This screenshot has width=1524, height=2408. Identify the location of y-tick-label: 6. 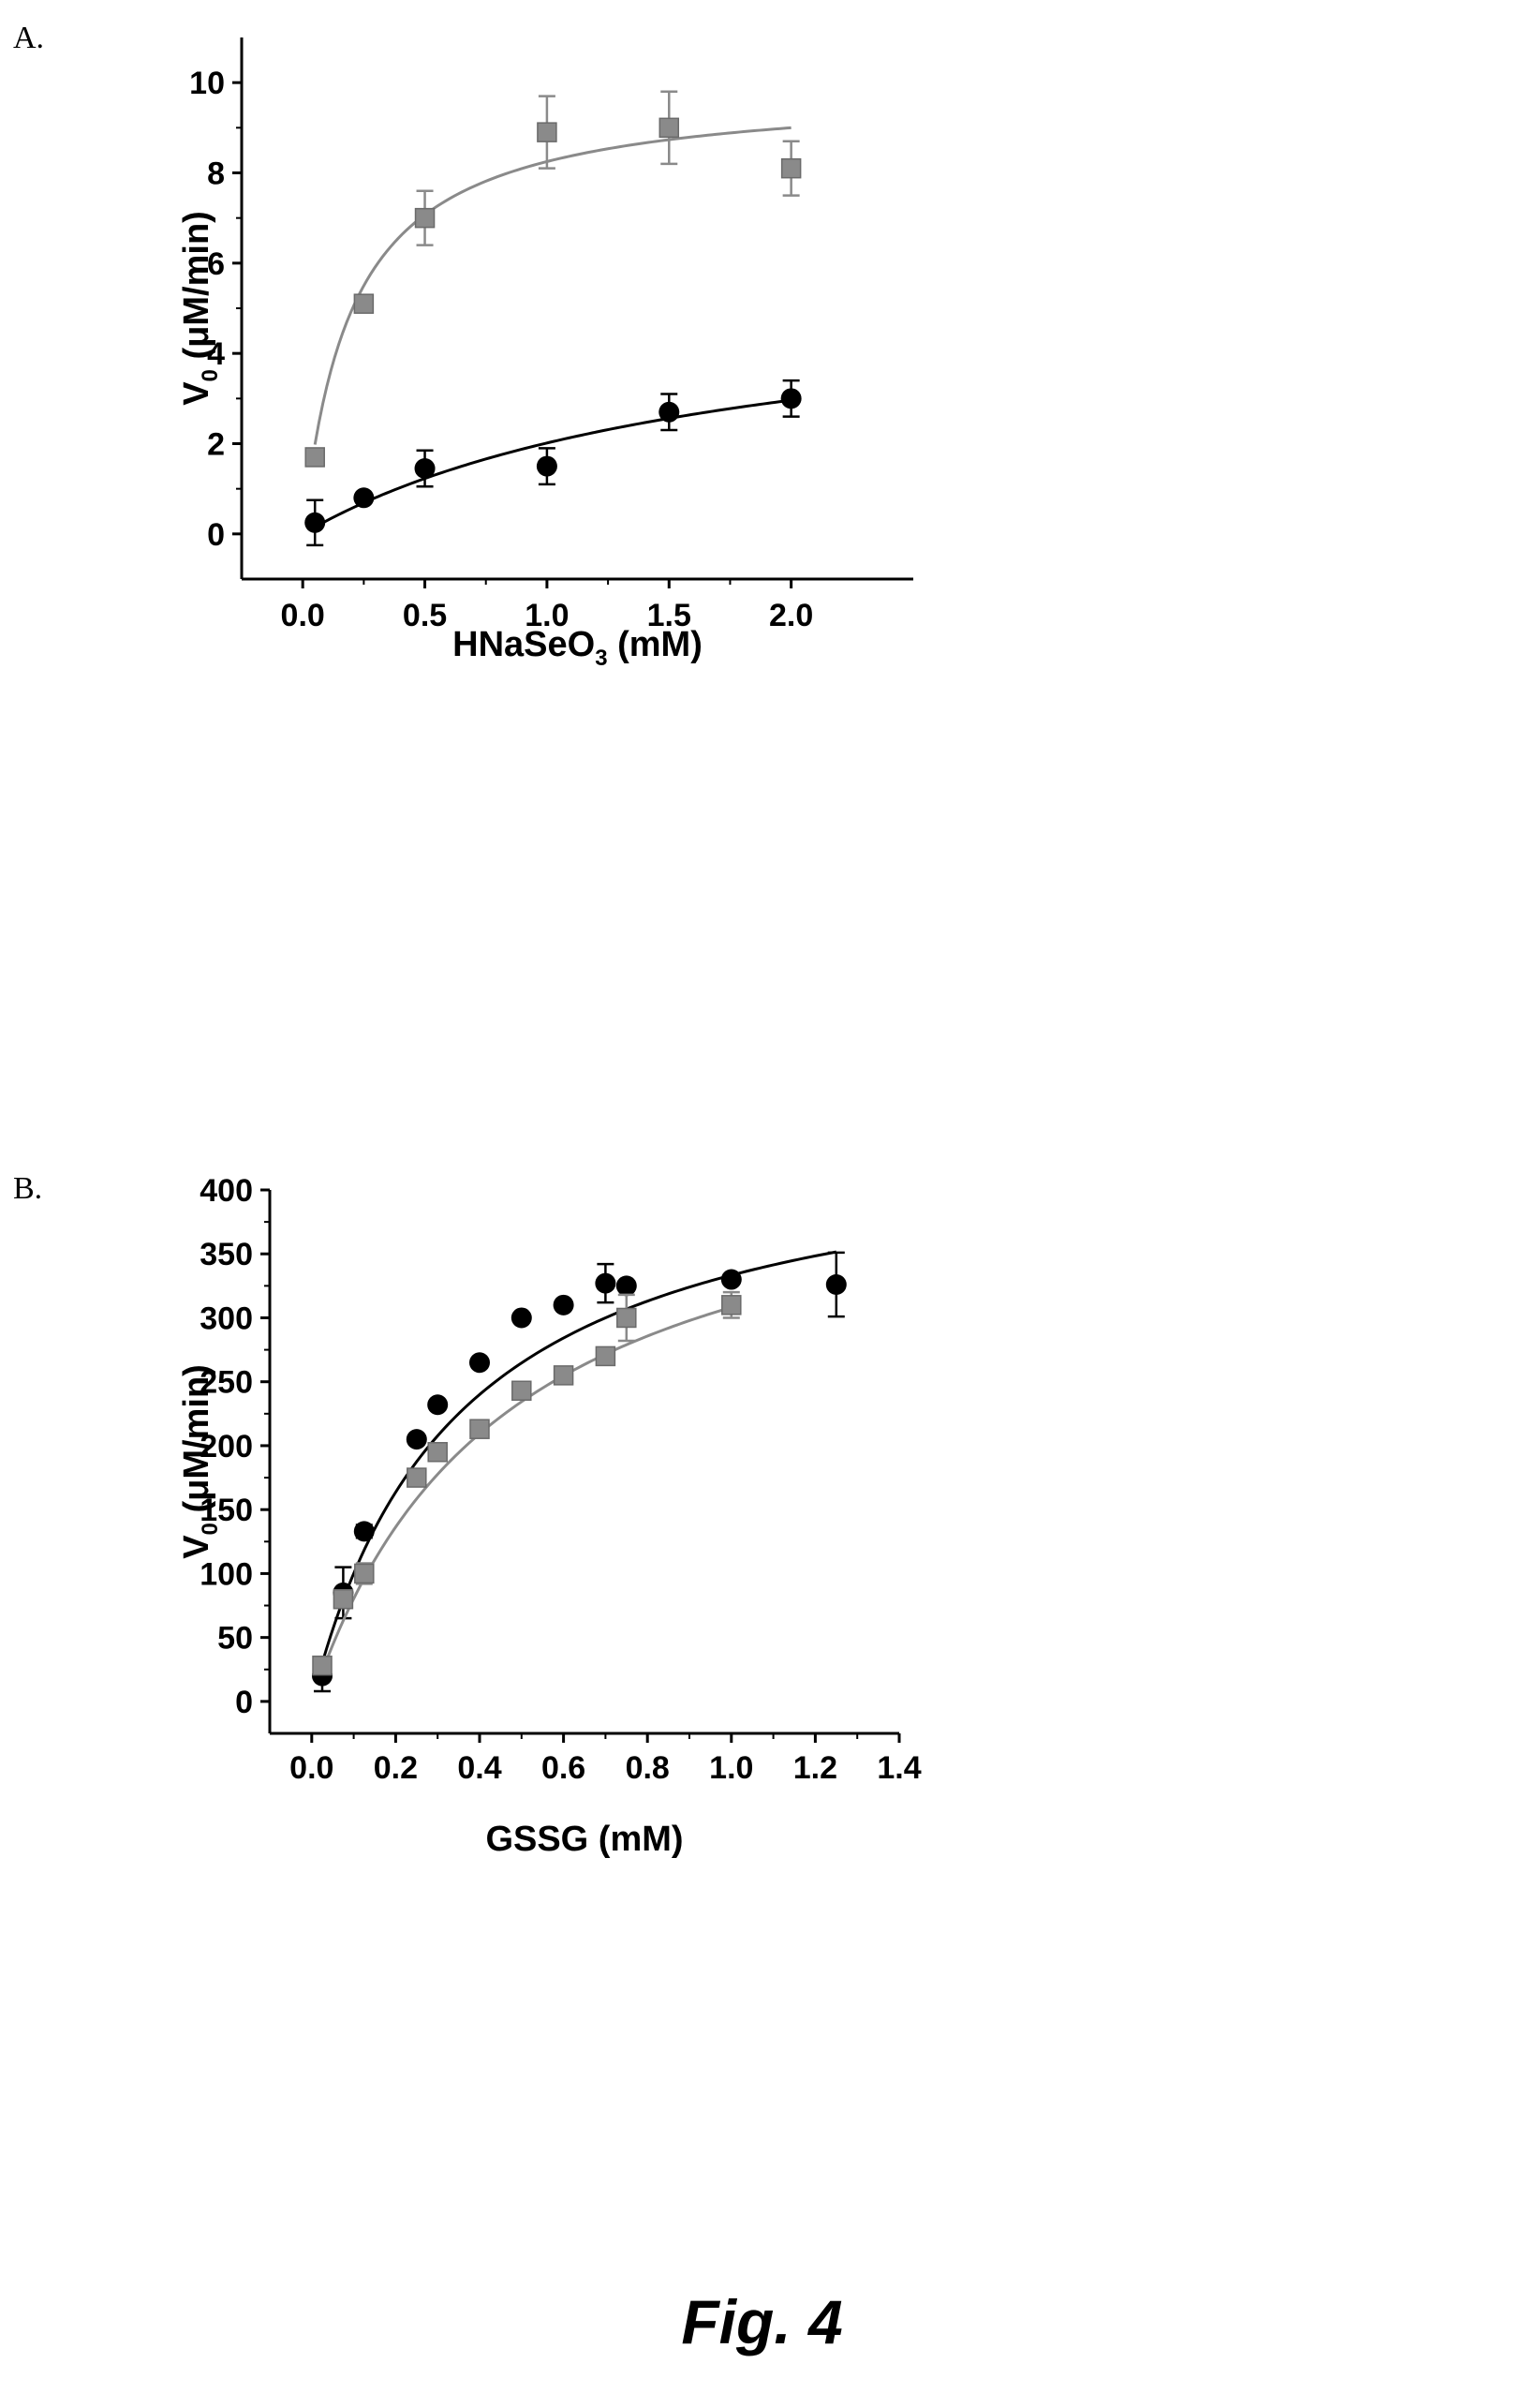
(216, 264).